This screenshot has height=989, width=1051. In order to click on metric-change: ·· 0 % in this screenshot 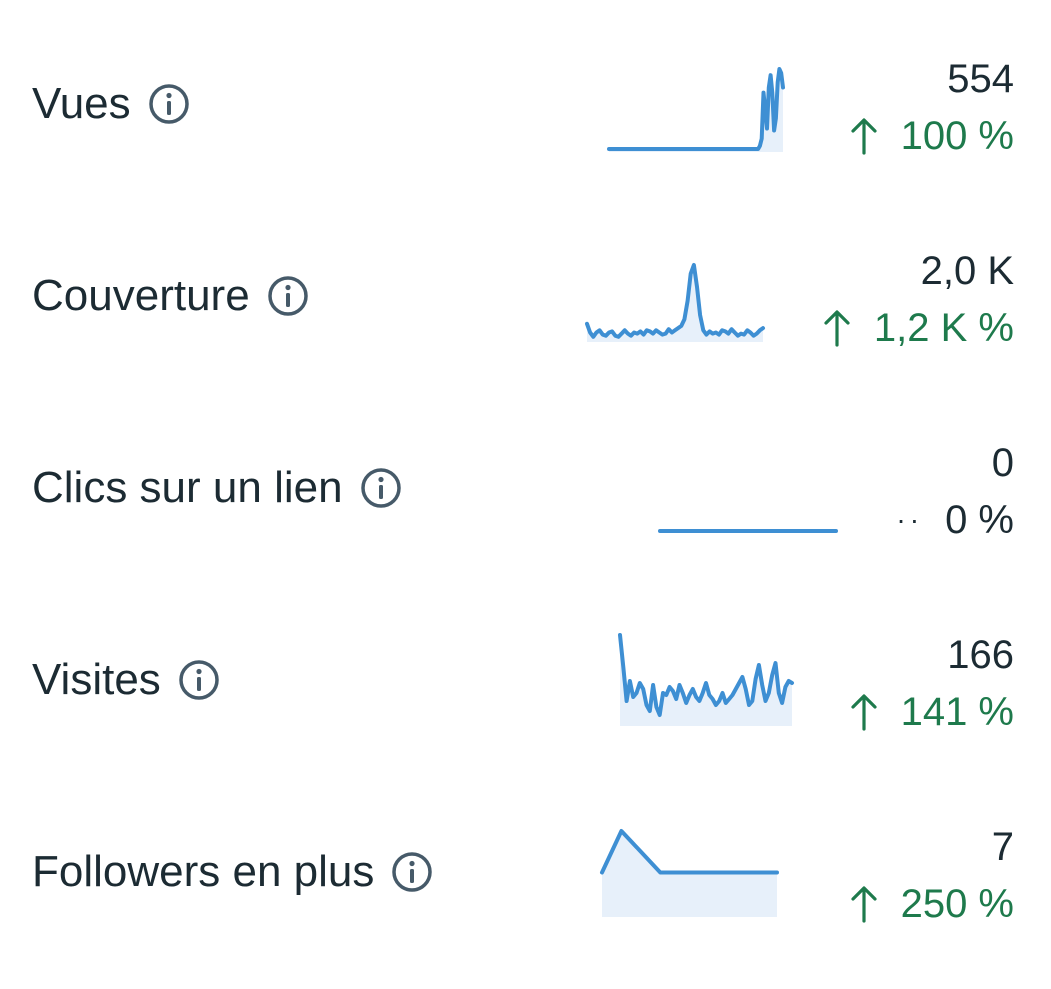, I will do `click(955, 520)`.